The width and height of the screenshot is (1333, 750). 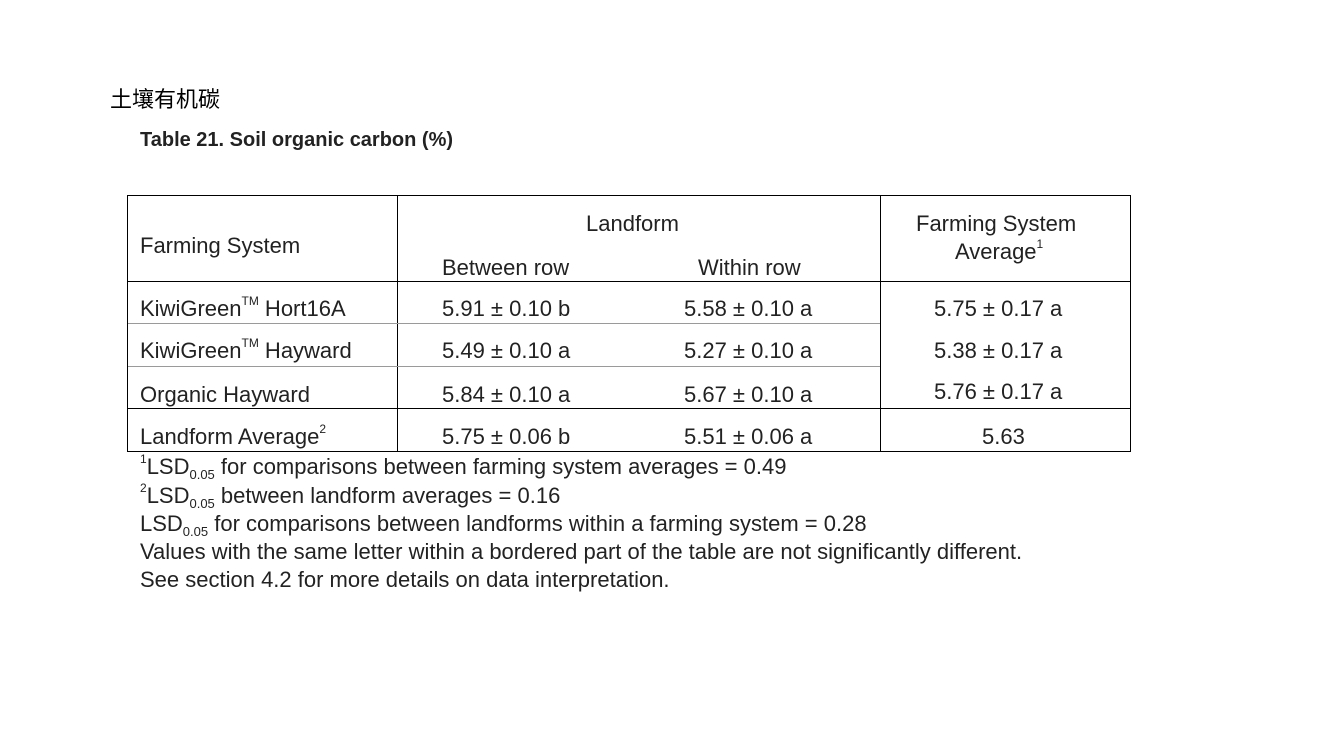 What do you see at coordinates (749, 267) in the screenshot?
I see `header-within-row: Within row` at bounding box center [749, 267].